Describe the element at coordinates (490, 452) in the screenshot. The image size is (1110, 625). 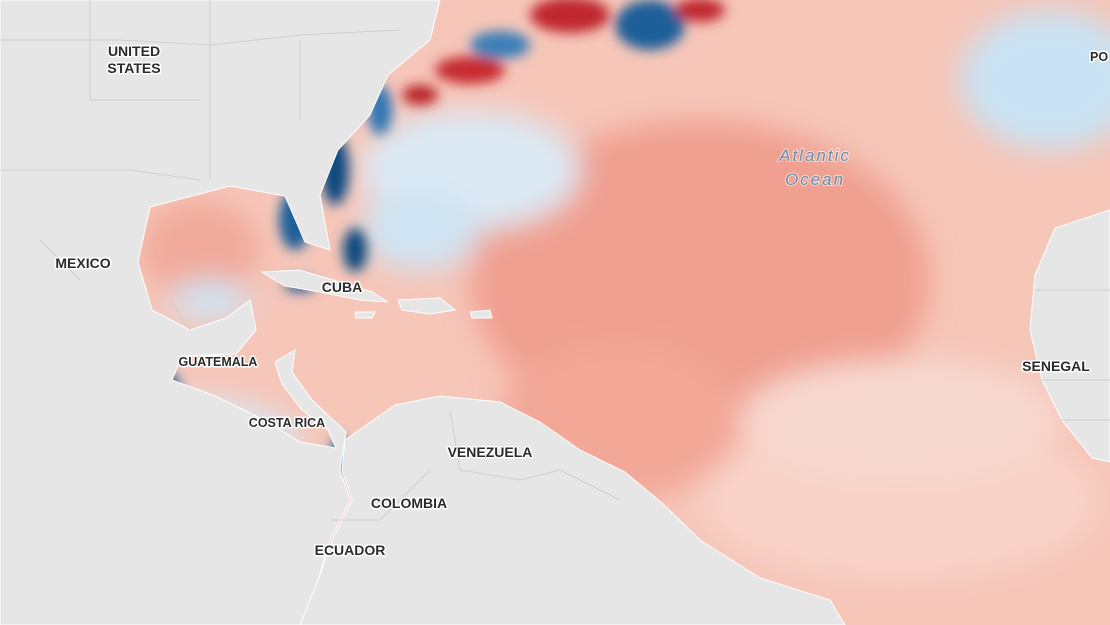
I see `country-label: VENEZUELA` at that location.